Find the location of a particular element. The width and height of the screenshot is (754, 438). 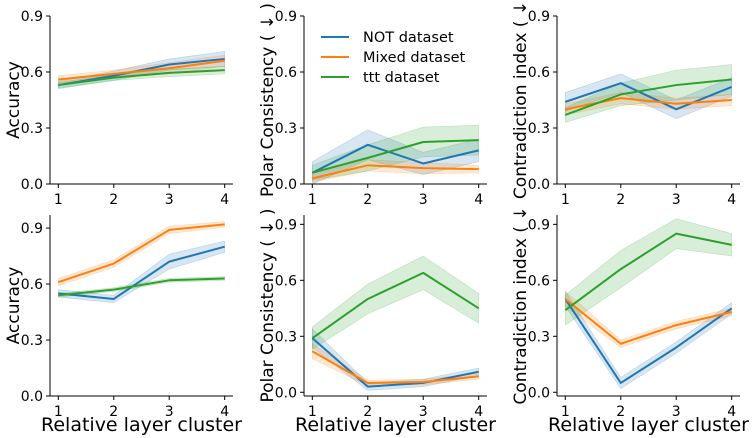

legend: NOT dataset Mixed dataset ttt dataset is located at coordinates (393, 58).